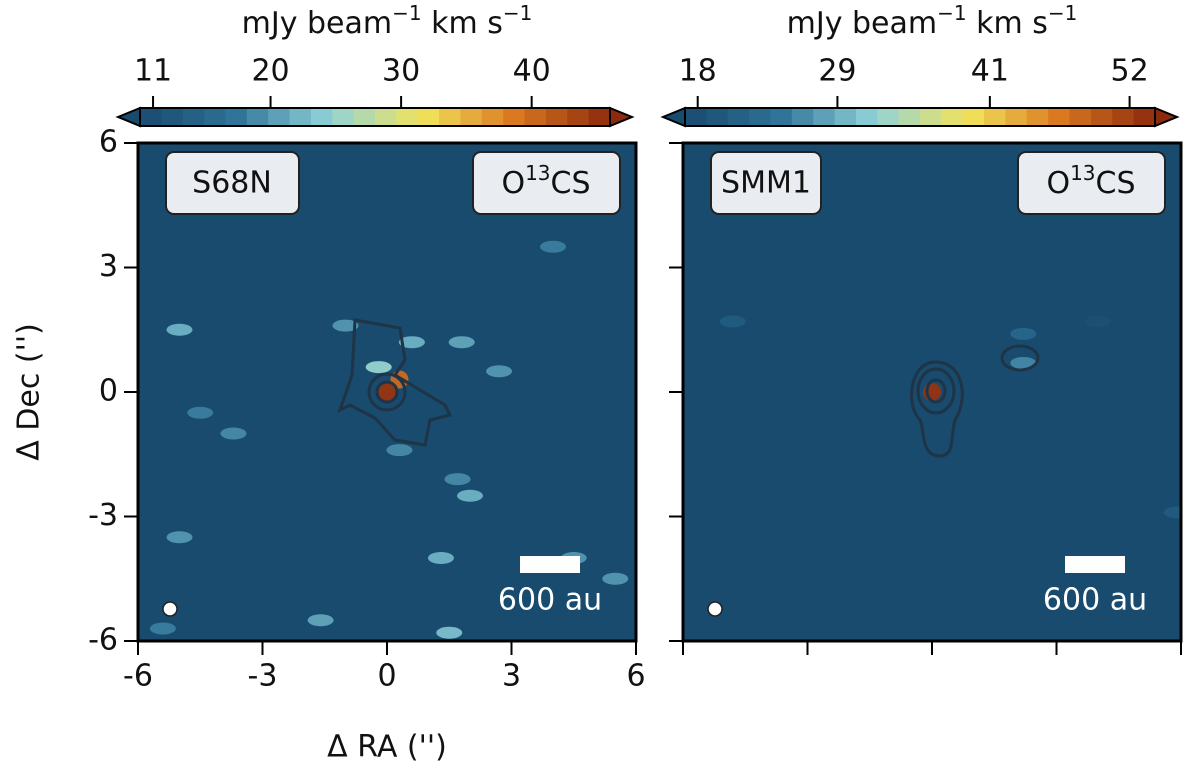 The height and width of the screenshot is (776, 1200). I want to click on x-axis-label: Δ RA (''), so click(387, 747).